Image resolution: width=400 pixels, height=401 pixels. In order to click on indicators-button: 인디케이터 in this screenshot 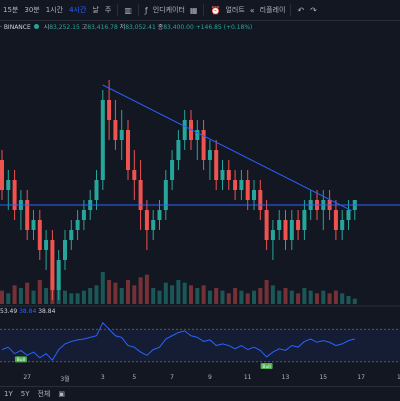, I will do `click(168, 10)`.